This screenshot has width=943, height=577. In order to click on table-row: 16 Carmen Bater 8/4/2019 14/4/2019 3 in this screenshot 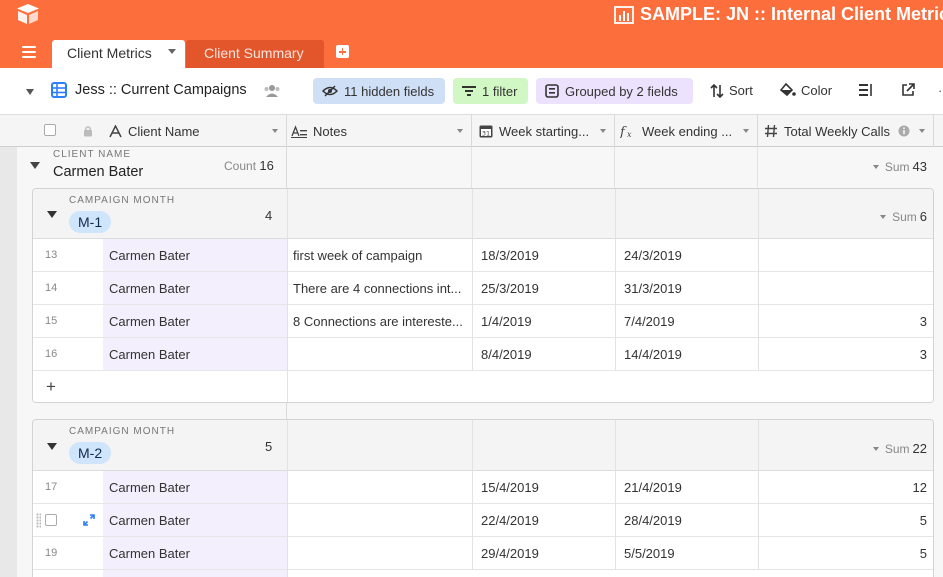, I will do `click(483, 354)`.